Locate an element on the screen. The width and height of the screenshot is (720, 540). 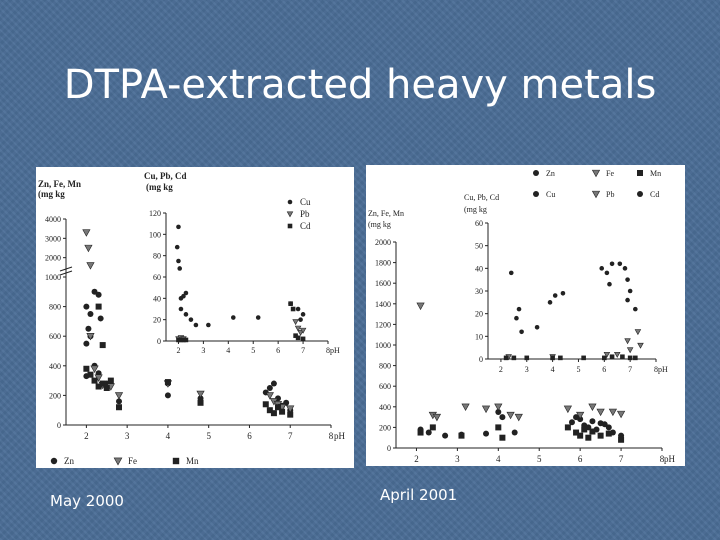
main-y-tick-label: 4000 is located at coordinates (53, 219).